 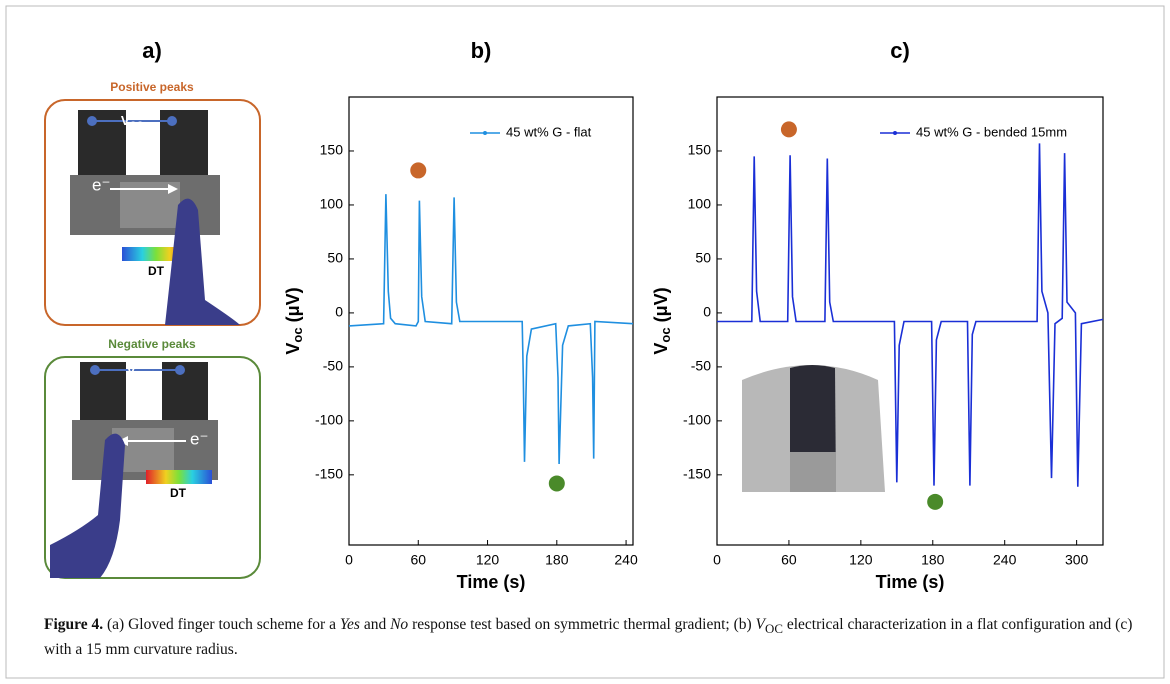 What do you see at coordinates (760, 624) in the screenshot?
I see `caption-text: V` at bounding box center [760, 624].